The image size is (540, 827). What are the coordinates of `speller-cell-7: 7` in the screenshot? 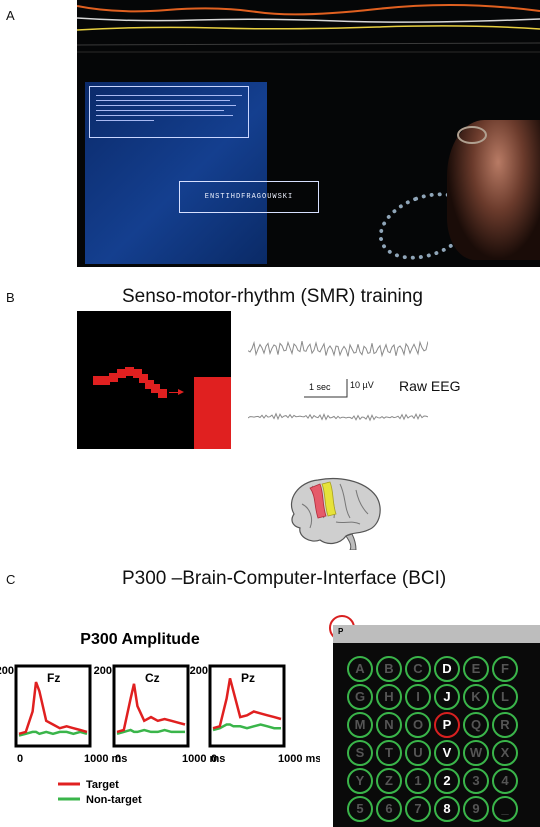 It's located at (418, 809).